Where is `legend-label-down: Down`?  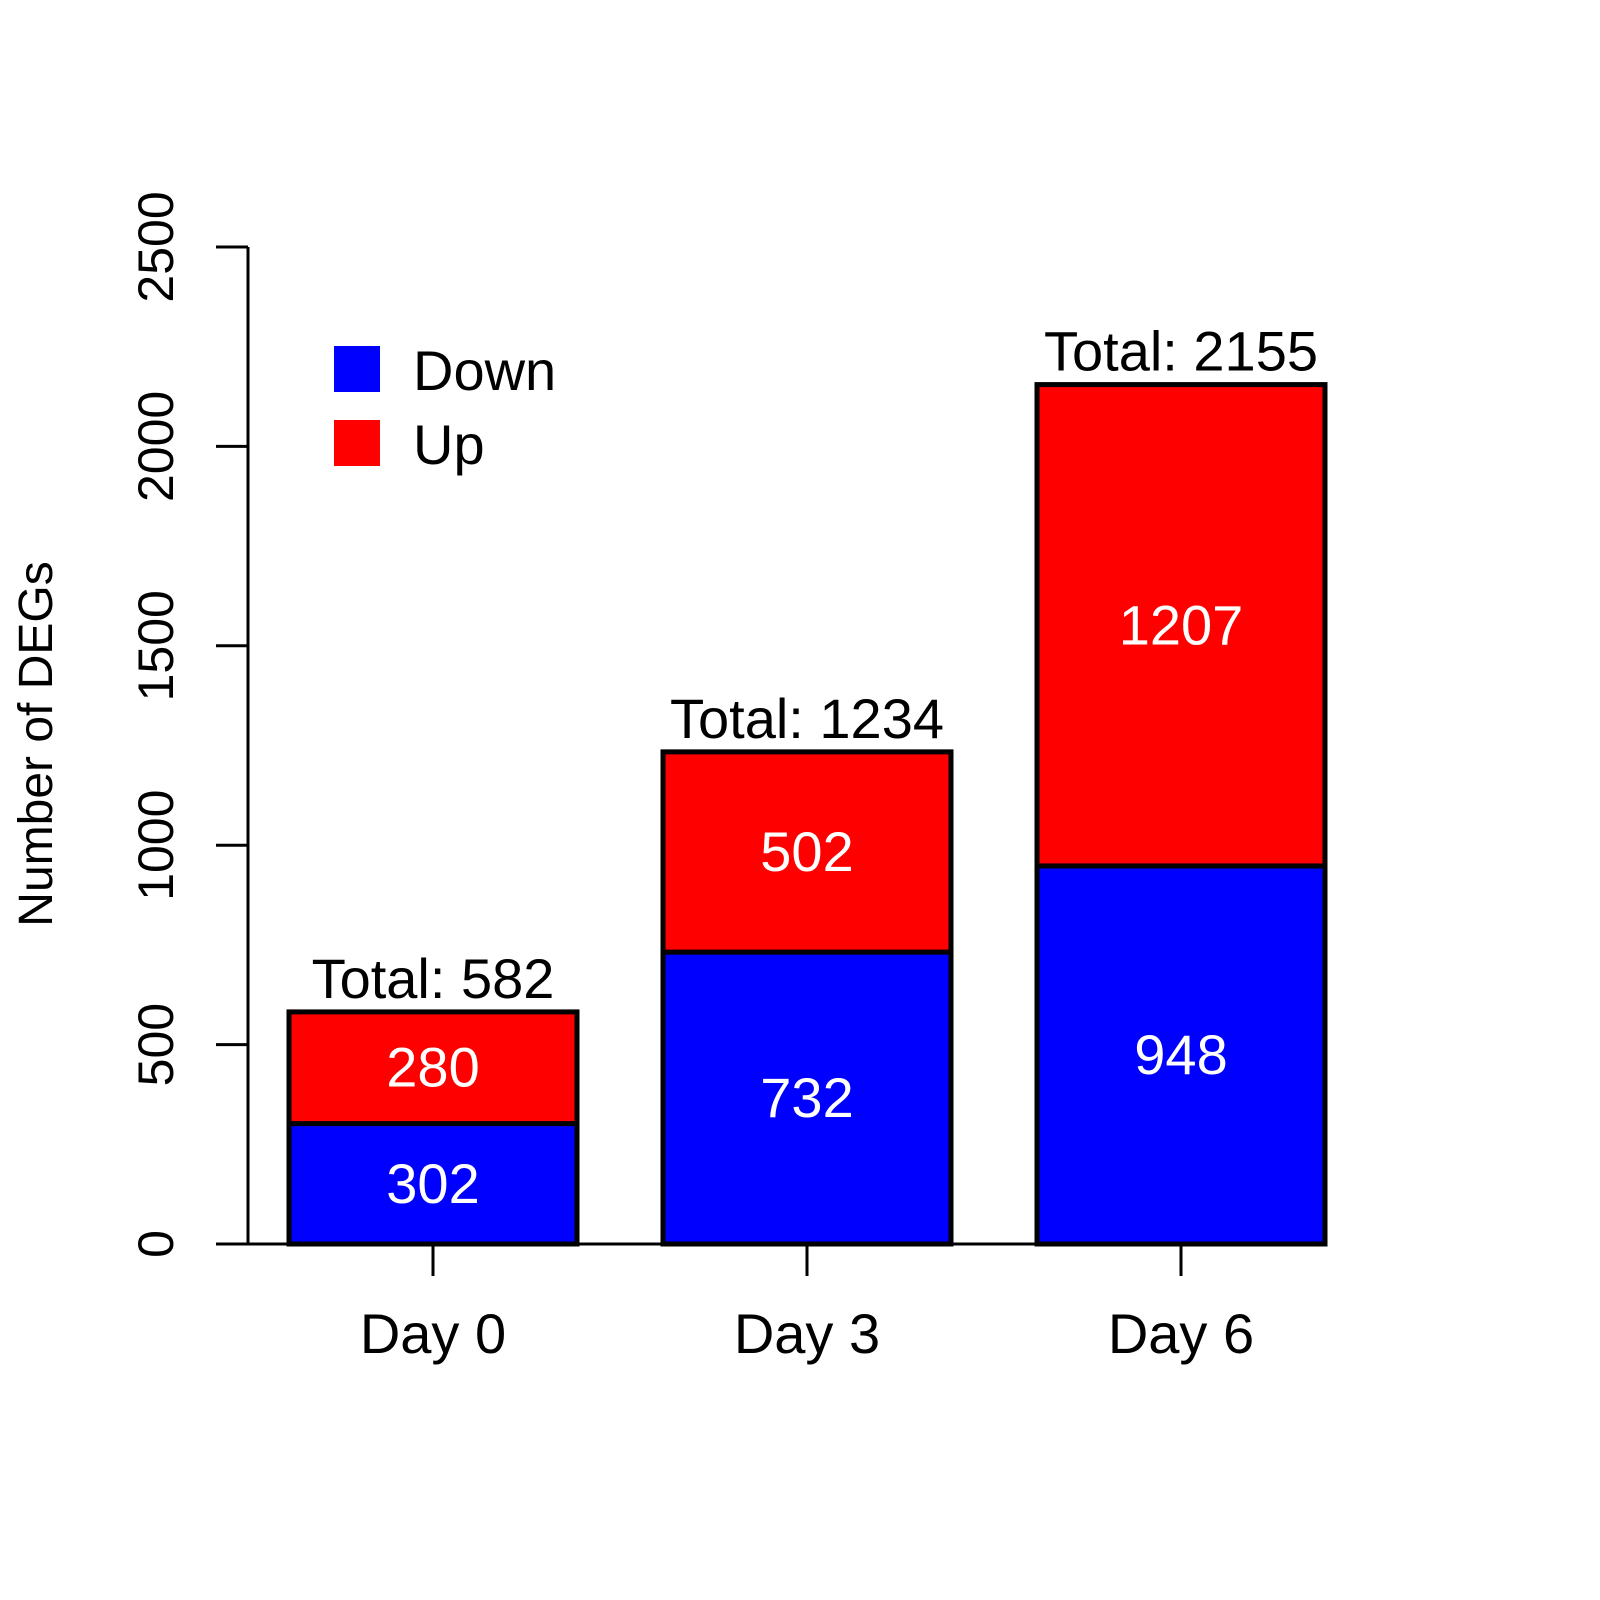
legend-label-down: Down is located at coordinates (484, 370).